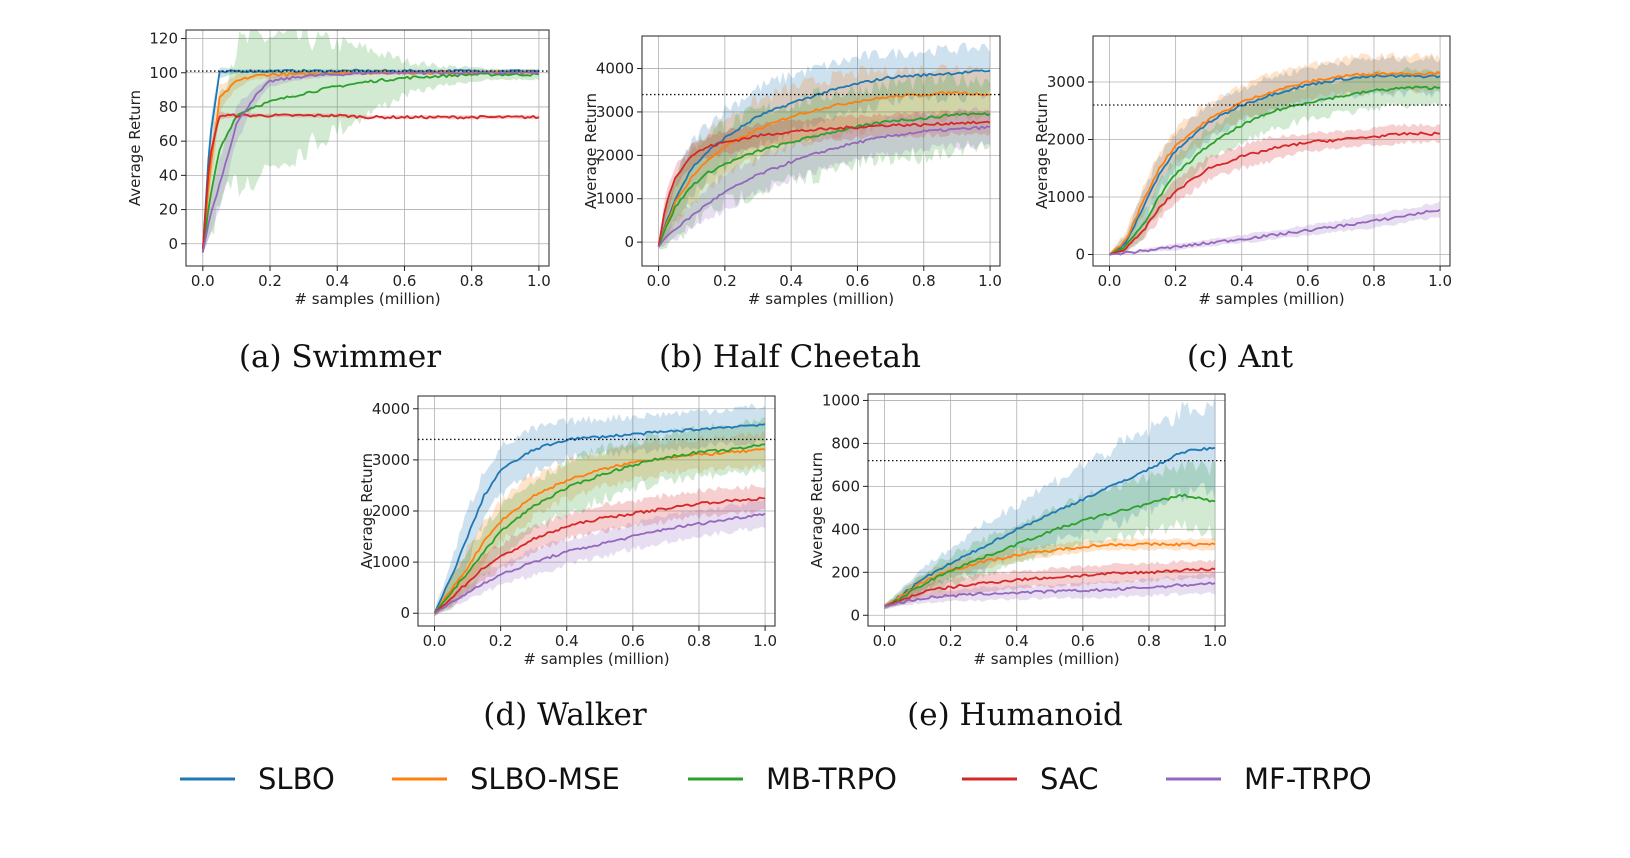  Describe the element at coordinates (163, 39) in the screenshot. I see `y-tick-label: 120` at that location.